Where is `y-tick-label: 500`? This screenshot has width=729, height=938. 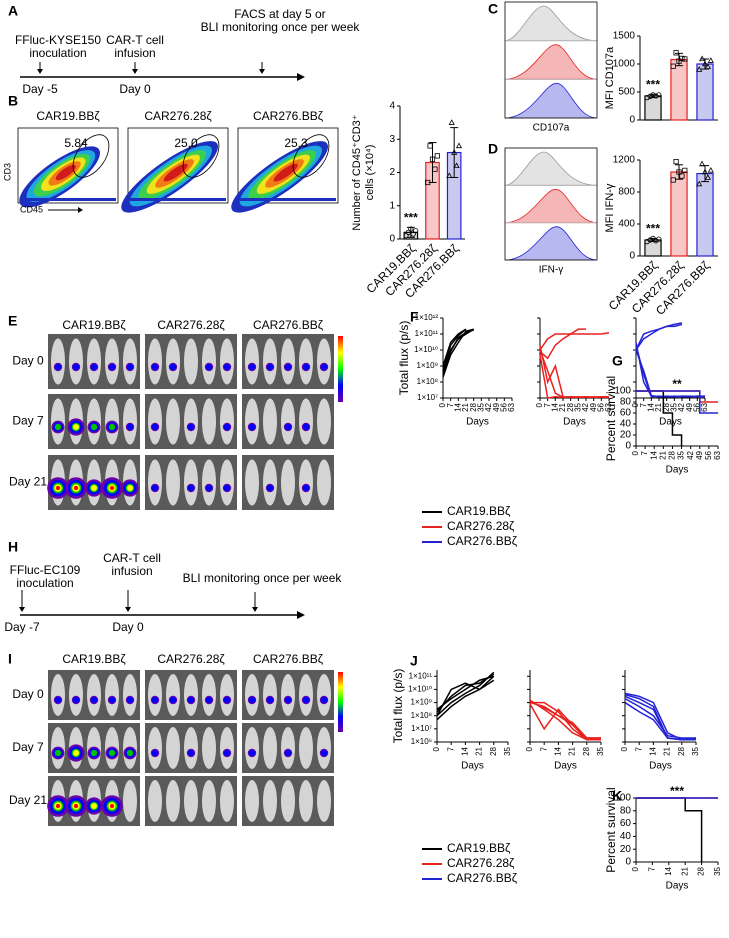 y-tick-label: 500 is located at coordinates (626, 92).